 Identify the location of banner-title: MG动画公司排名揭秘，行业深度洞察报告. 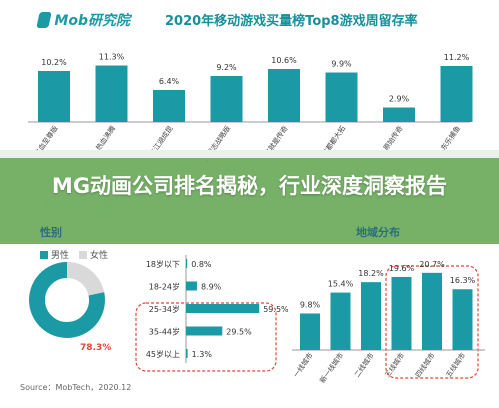
(249, 186).